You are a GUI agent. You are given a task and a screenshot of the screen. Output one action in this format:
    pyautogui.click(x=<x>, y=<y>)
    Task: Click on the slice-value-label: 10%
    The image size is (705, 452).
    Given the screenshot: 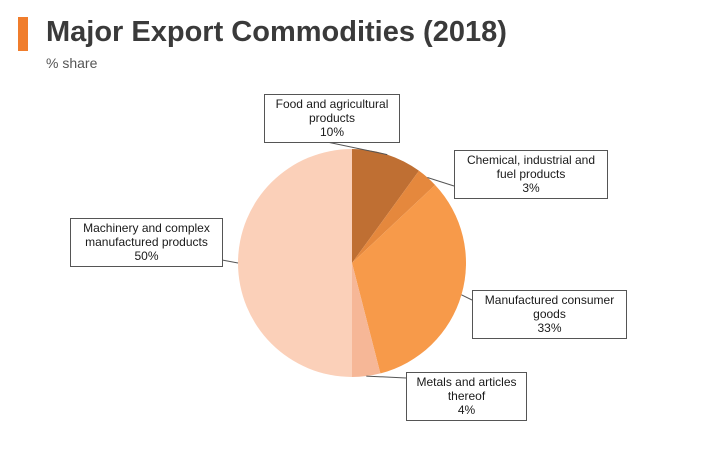 What is the action you would take?
    pyautogui.click(x=332, y=132)
    